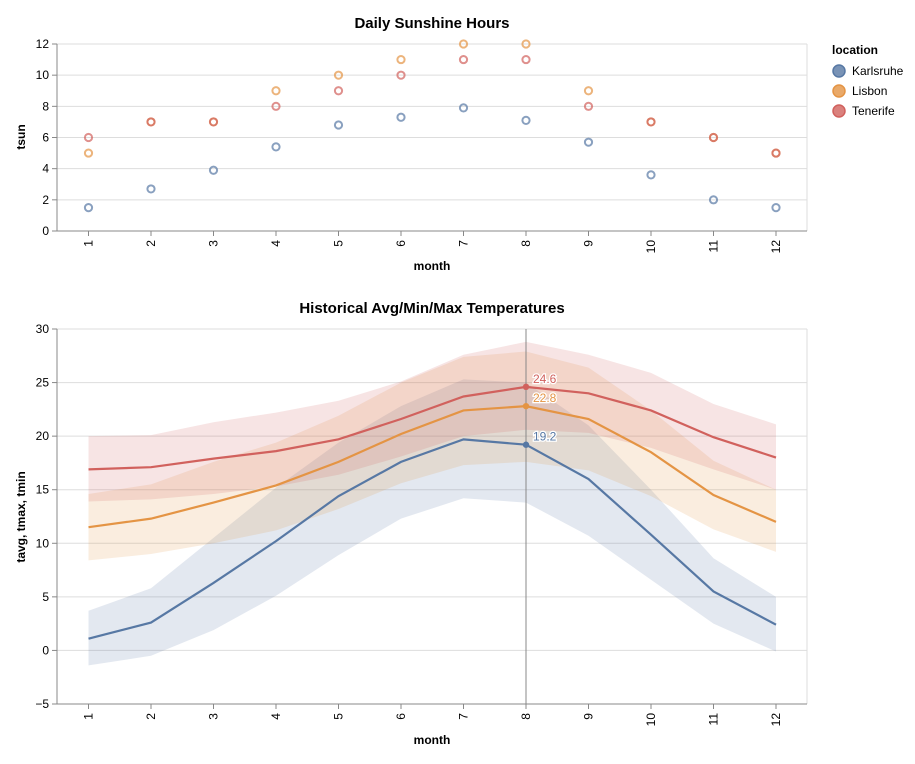 The height and width of the screenshot is (764, 915). I want to click on temperature-x-tick-label: 12, so click(776, 720).